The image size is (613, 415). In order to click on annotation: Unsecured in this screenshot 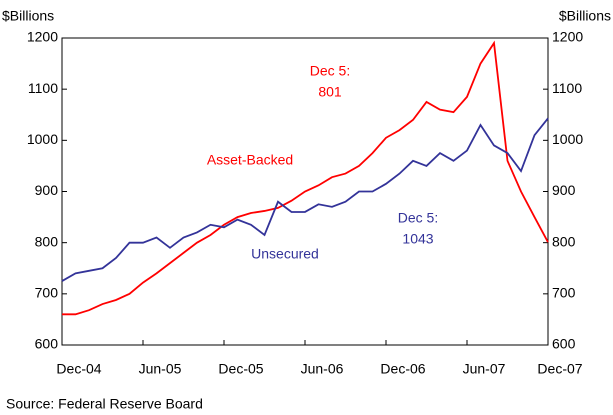, I will do `click(285, 254)`.